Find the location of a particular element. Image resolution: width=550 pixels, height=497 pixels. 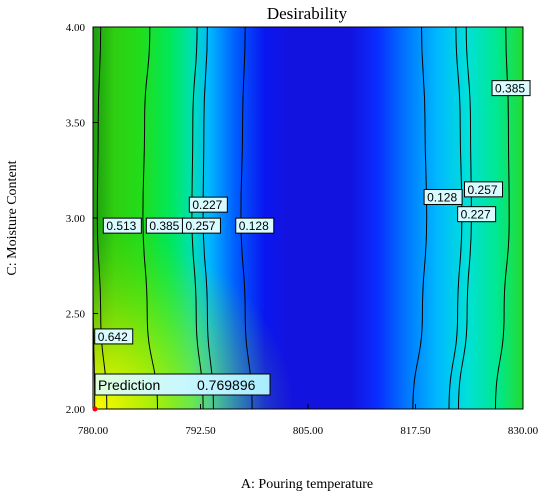

contour-label: 0.513 is located at coordinates (122, 225).